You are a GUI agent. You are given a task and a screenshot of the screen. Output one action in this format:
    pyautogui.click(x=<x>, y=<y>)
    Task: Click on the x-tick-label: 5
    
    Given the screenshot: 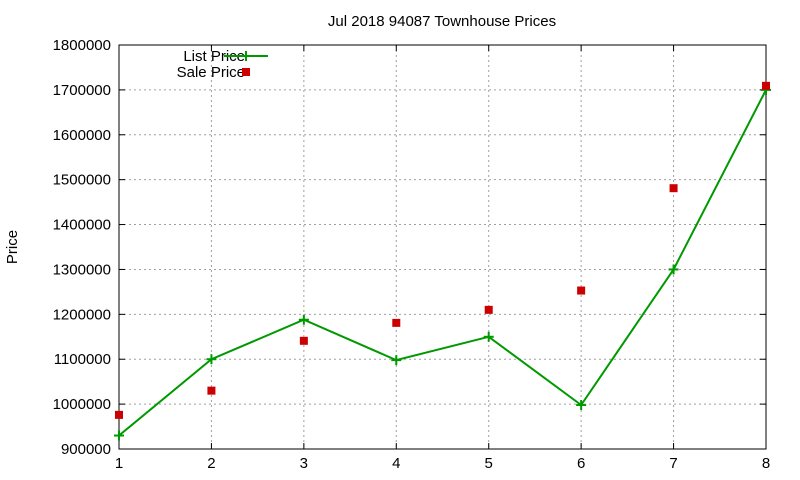 What is the action you would take?
    pyautogui.click(x=489, y=463)
    